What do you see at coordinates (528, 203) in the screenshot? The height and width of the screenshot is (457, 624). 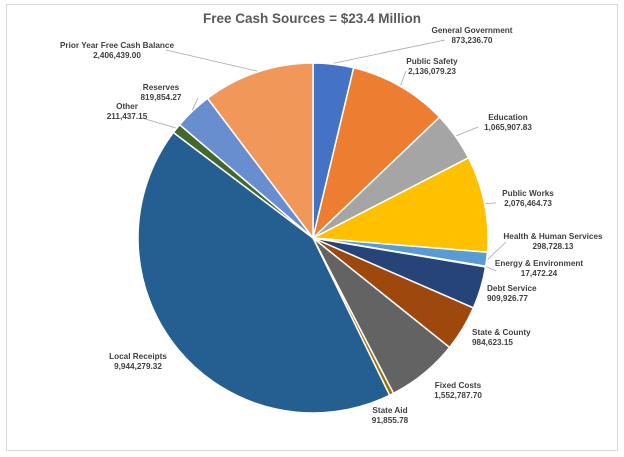 I see `slice-value-public-works: 2,076,464.73` at bounding box center [528, 203].